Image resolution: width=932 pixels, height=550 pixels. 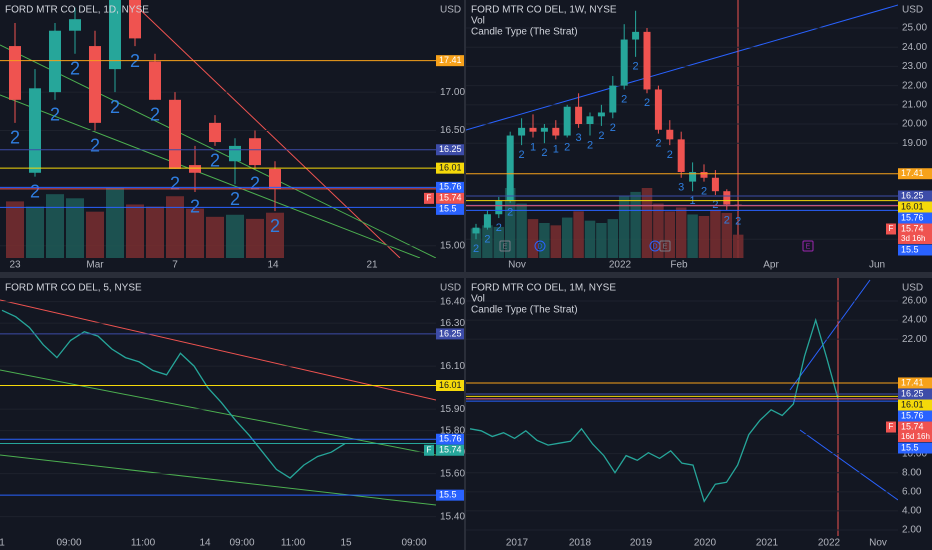 I want to click on y-tick-label: 2.00, so click(x=912, y=530).